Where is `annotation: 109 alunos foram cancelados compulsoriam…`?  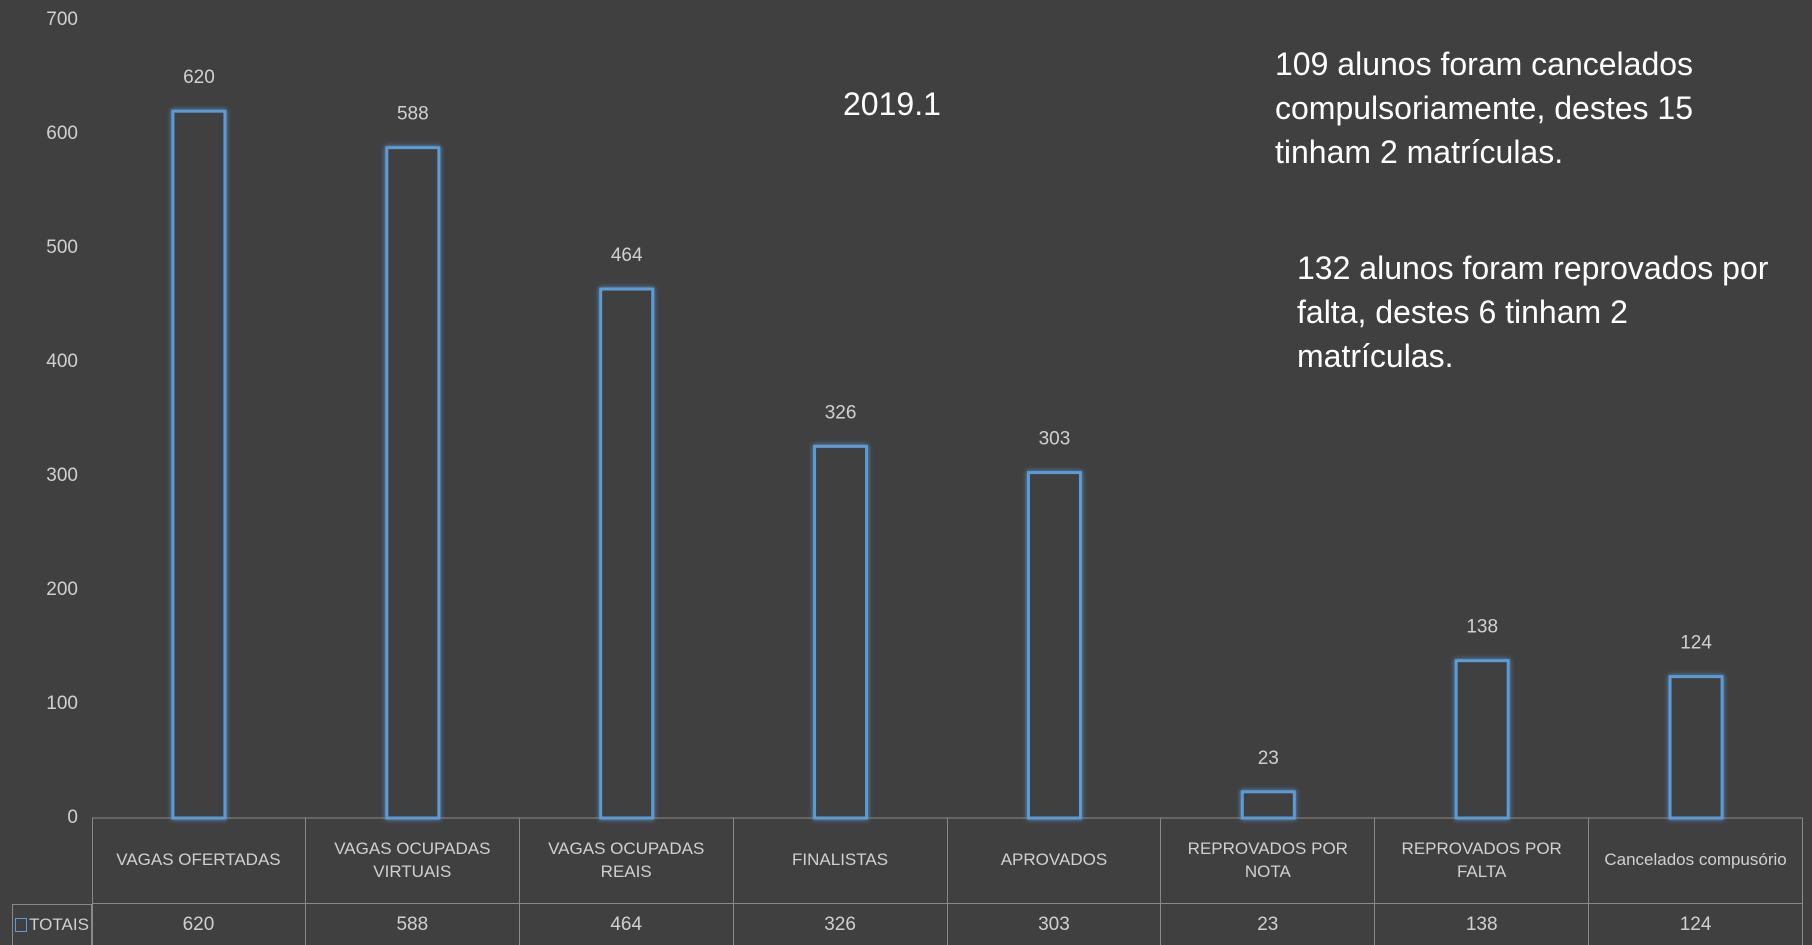
annotation: 109 alunos foram cancelados compulsoriam… is located at coordinates (1484, 108).